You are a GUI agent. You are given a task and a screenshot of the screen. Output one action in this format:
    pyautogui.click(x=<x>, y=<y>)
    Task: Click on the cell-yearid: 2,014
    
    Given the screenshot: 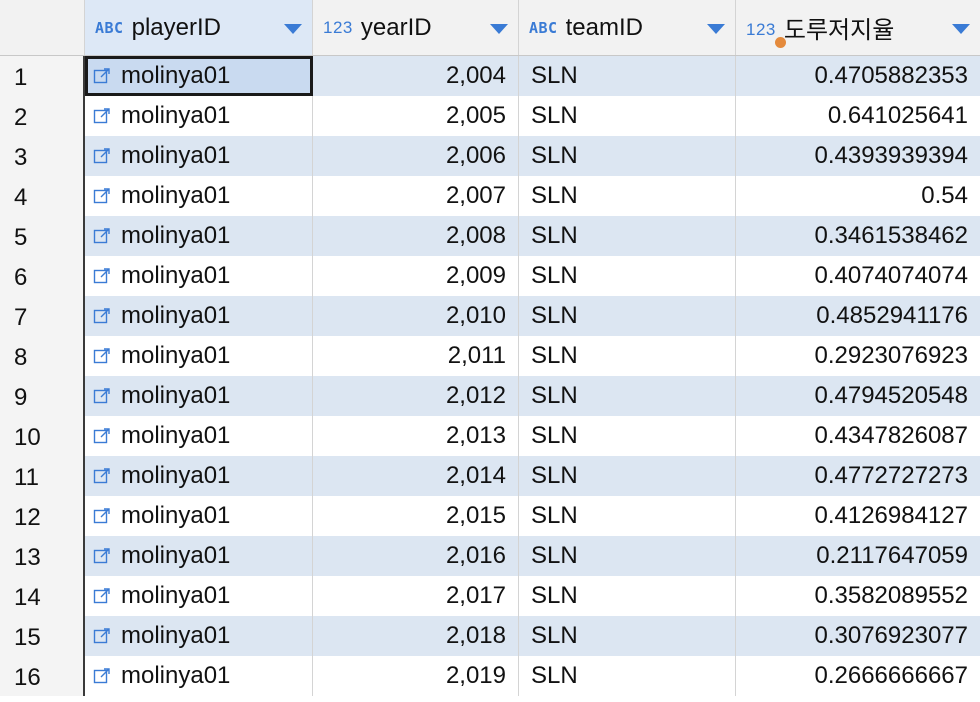 What is the action you would take?
    pyautogui.click(x=416, y=476)
    